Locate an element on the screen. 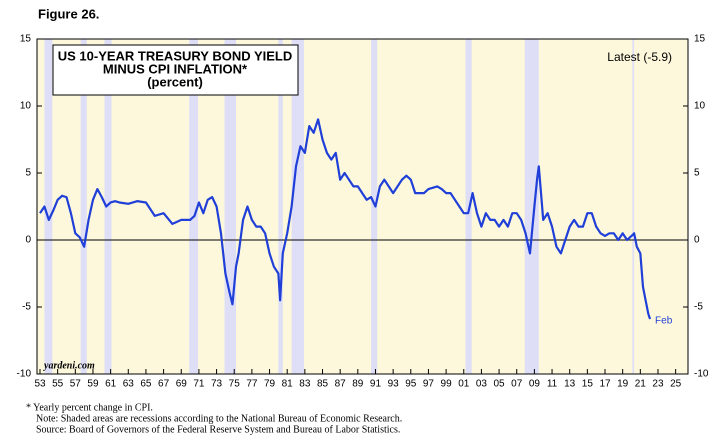 This screenshot has height=445, width=718. x-tick-label: 99 is located at coordinates (447, 384).